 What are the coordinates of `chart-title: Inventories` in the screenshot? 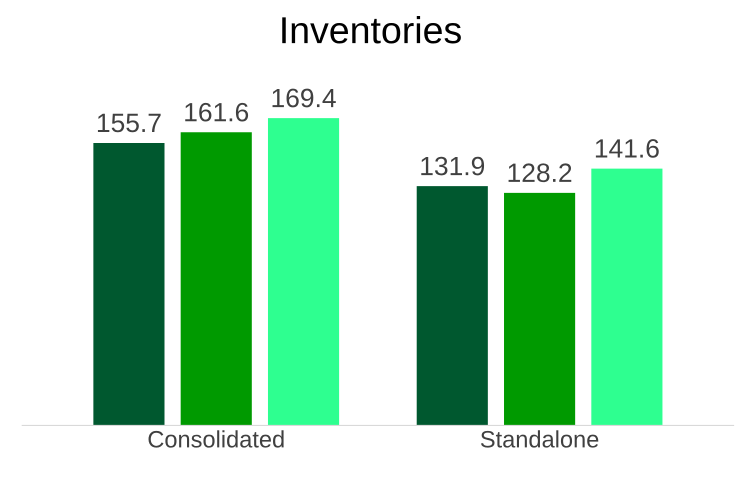 It's located at (371, 30).